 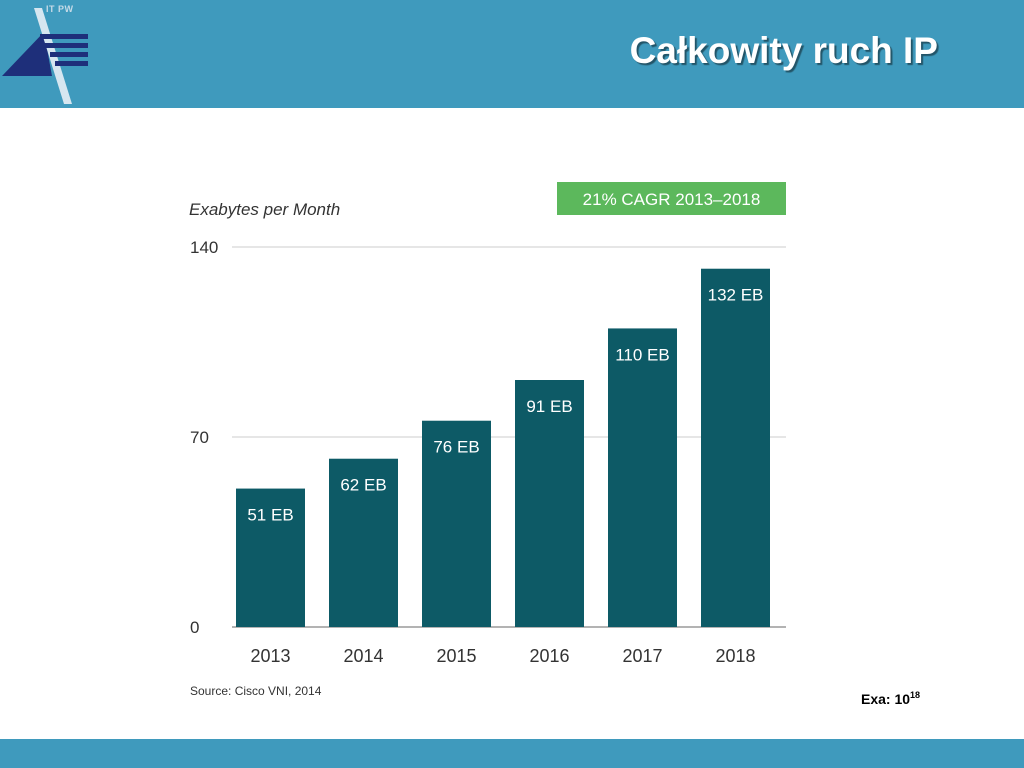 I want to click on header-bar: IT PW Całkowity ruch IP, so click(x=512, y=54).